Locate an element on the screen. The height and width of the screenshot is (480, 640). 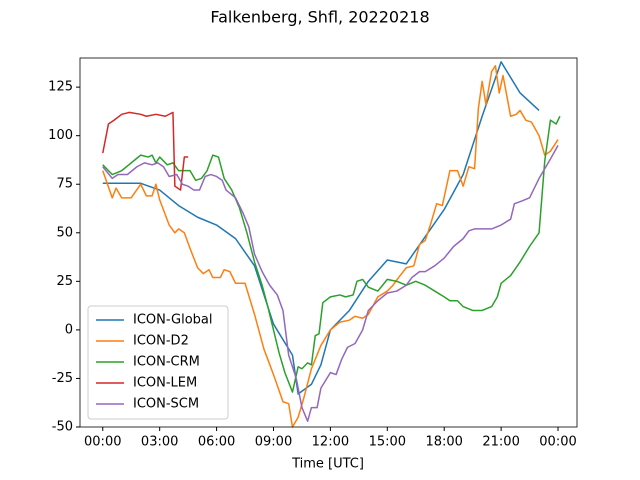
y-tick-label: 100 is located at coordinates (60, 135).